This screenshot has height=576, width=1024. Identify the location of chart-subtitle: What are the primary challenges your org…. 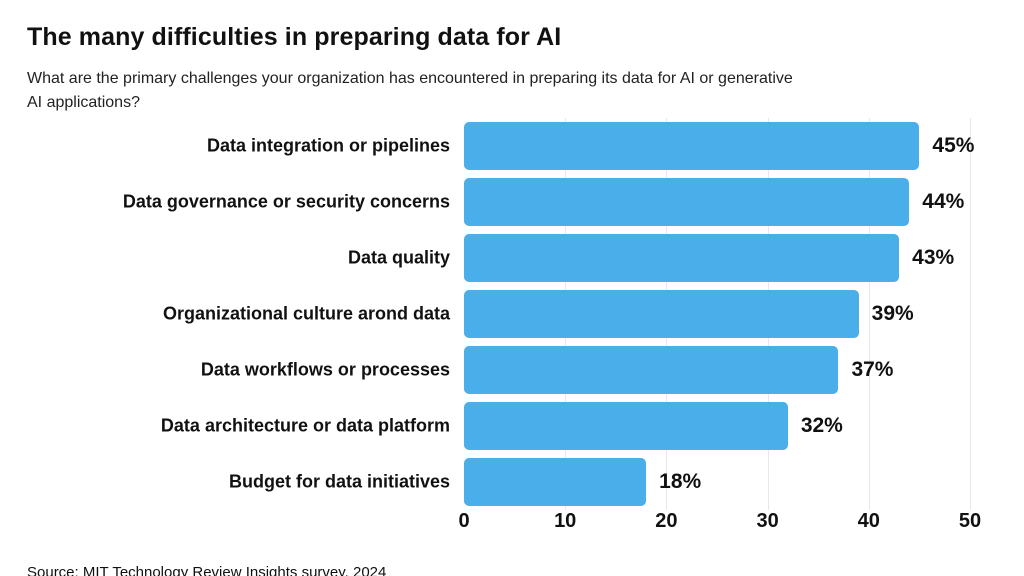
(410, 91).